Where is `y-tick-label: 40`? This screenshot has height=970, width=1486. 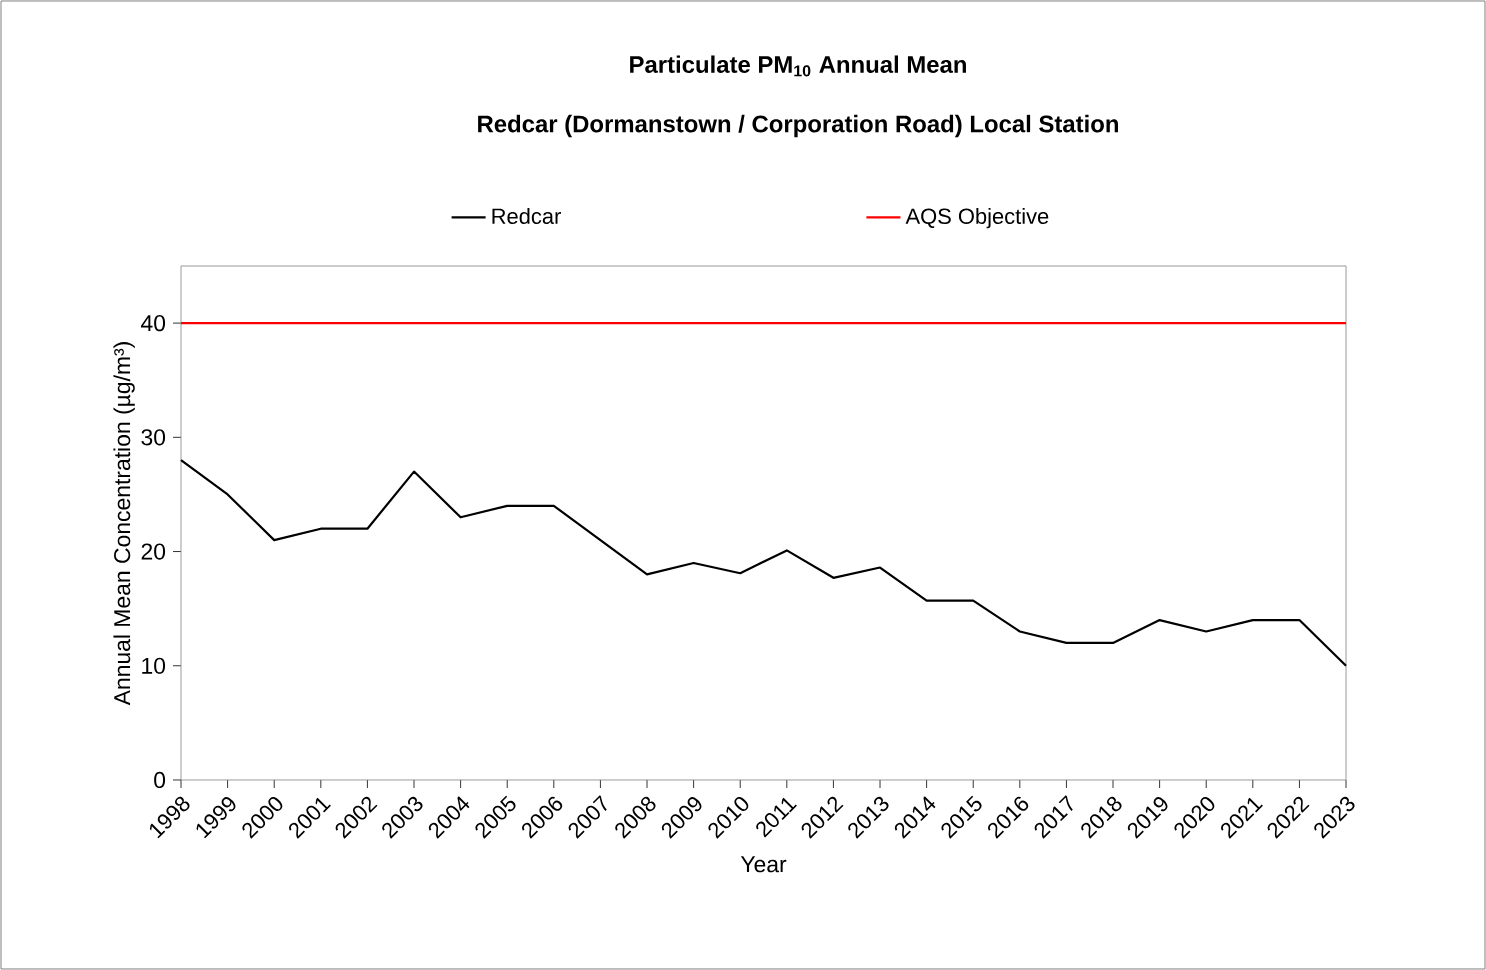 y-tick-label: 40 is located at coordinates (153, 323).